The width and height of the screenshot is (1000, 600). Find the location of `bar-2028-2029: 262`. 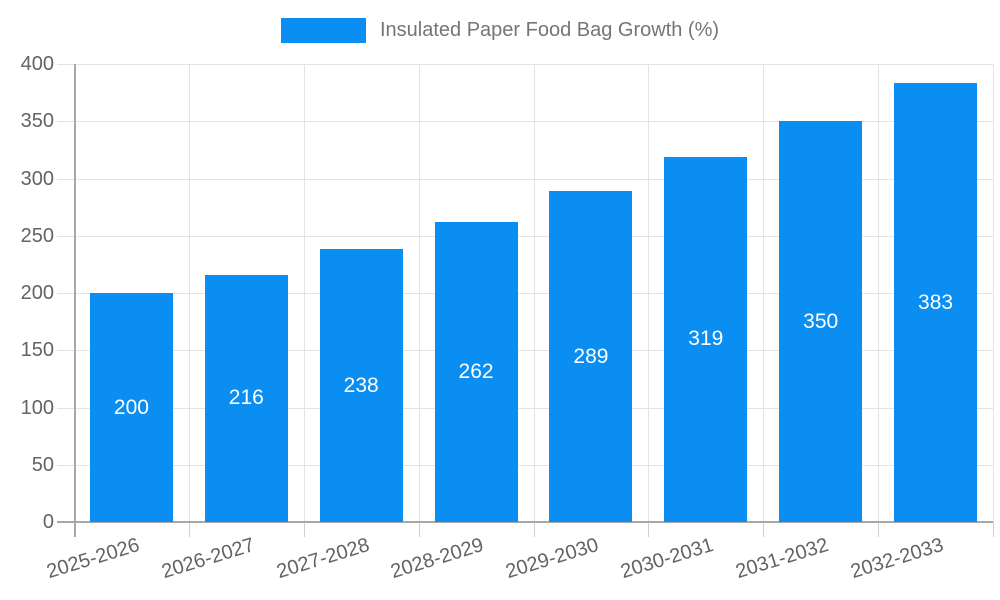

bar-2028-2029: 262 is located at coordinates (476, 372).